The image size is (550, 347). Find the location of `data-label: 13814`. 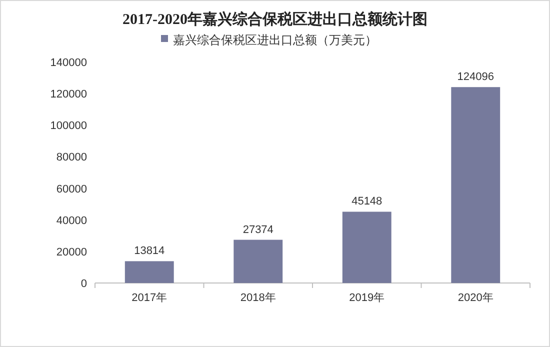

data-label: 13814 is located at coordinates (149, 251).